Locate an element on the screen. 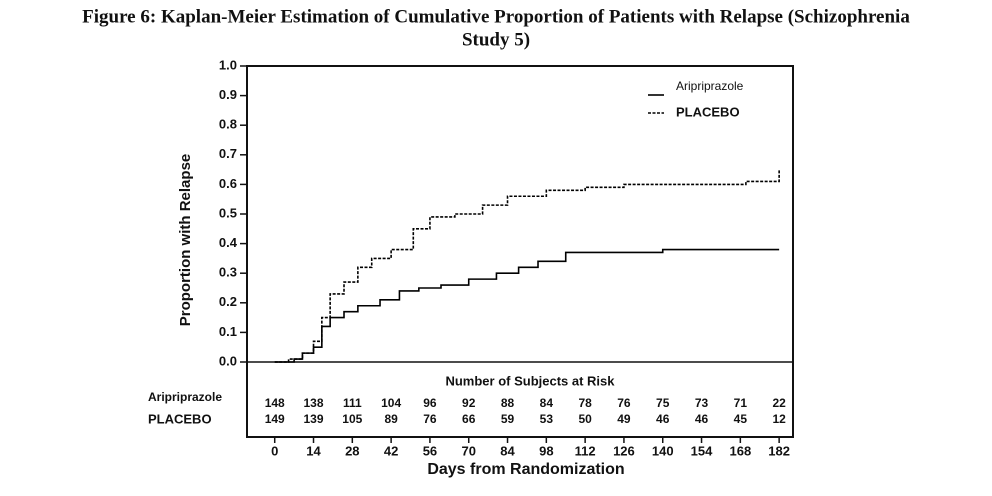  risk-count: 139 is located at coordinates (314, 419).